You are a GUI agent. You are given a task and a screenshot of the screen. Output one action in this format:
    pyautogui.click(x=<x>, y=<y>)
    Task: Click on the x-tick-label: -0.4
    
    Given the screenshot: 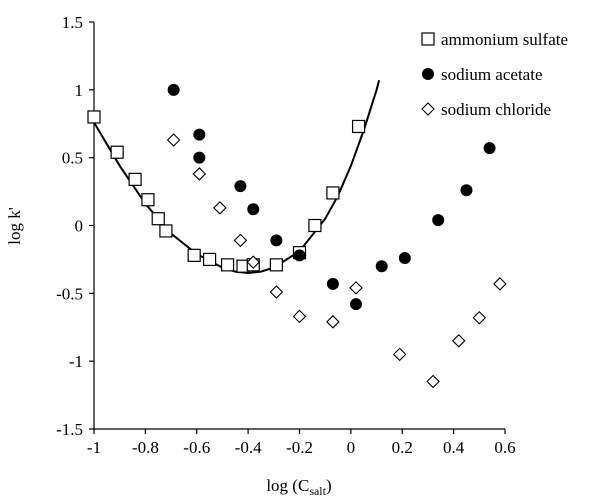 What is the action you would take?
    pyautogui.click(x=248, y=447)
    